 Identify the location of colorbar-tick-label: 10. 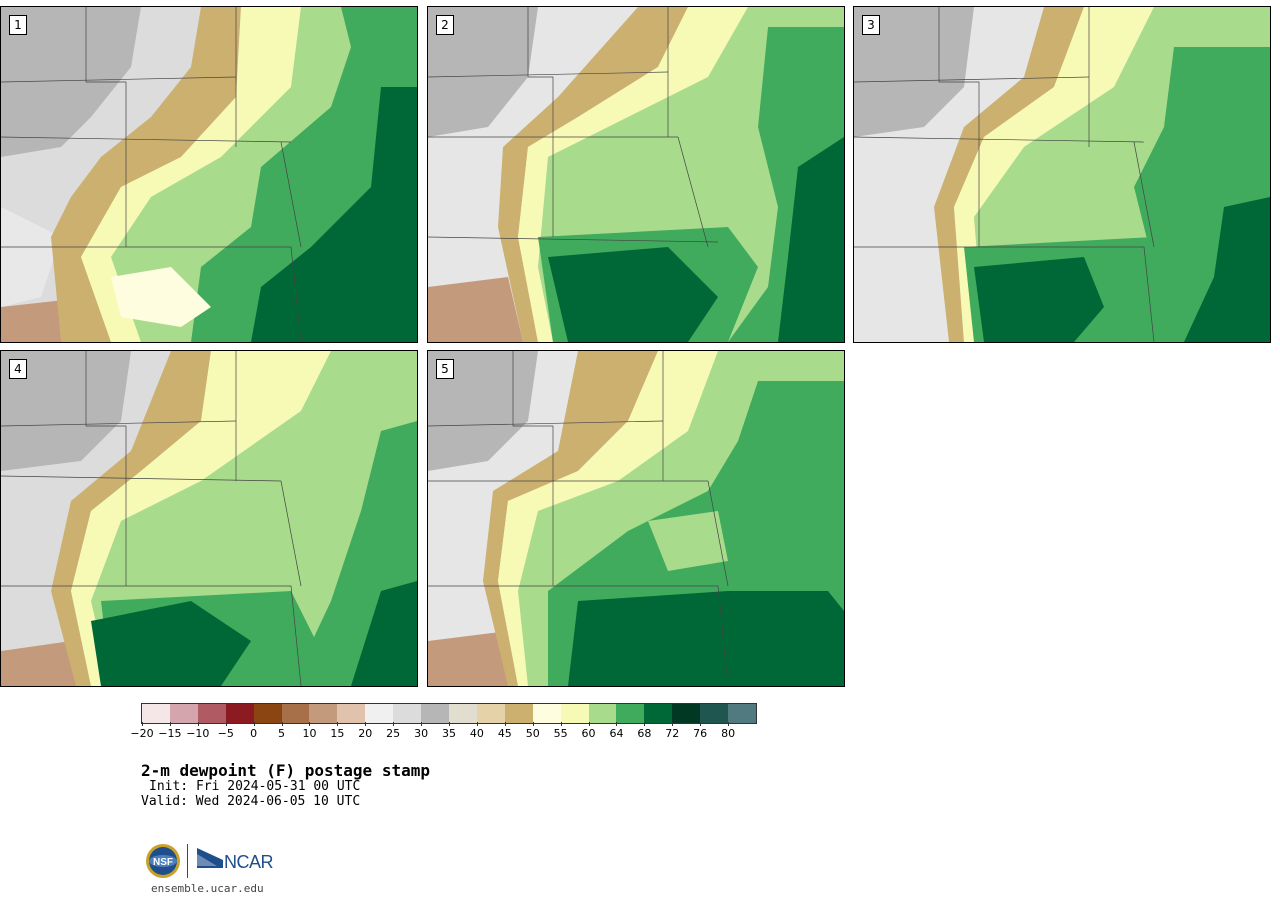
(309, 733).